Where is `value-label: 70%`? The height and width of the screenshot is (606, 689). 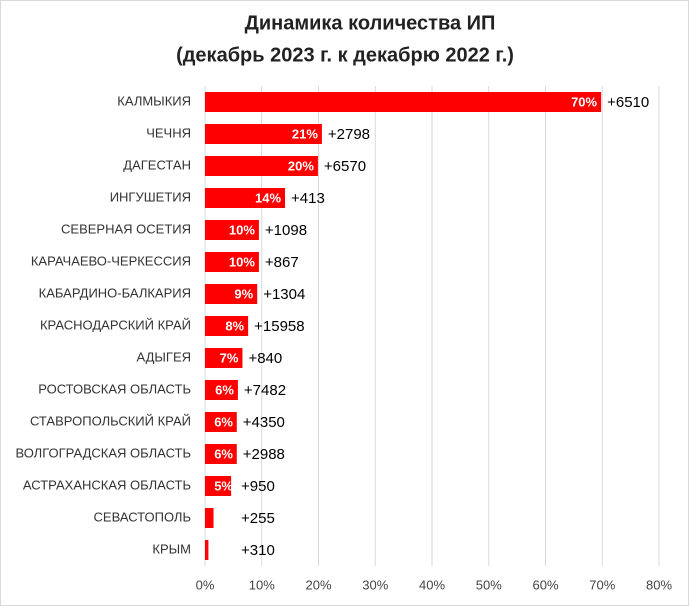 value-label: 70% is located at coordinates (584, 101).